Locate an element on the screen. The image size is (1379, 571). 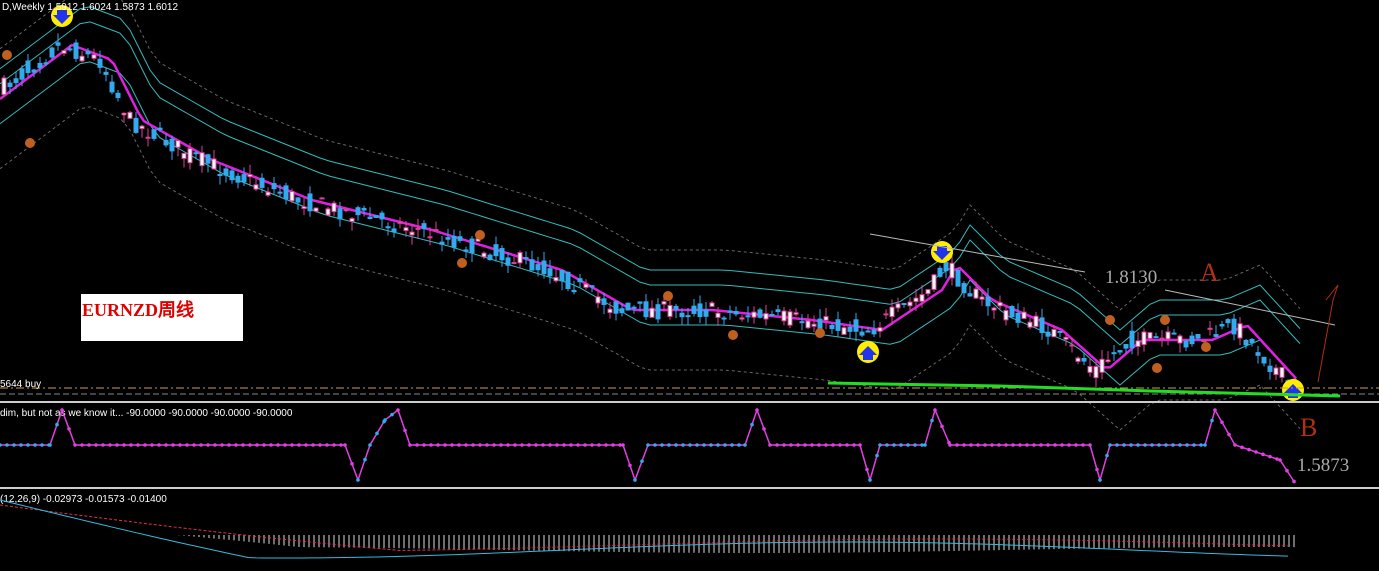
support-line is located at coordinates (1084, 389).